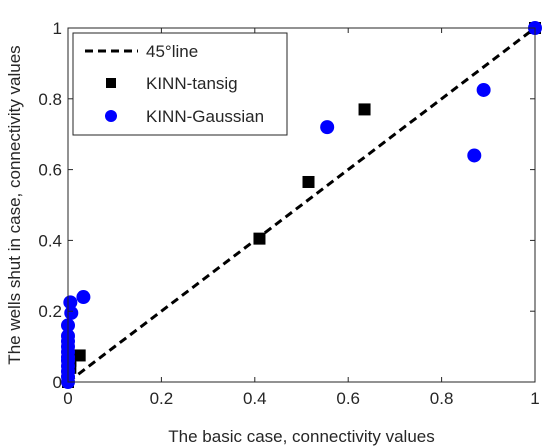  Describe the element at coordinates (50, 170) in the screenshot. I see `y-tick-label: 0.6` at that location.